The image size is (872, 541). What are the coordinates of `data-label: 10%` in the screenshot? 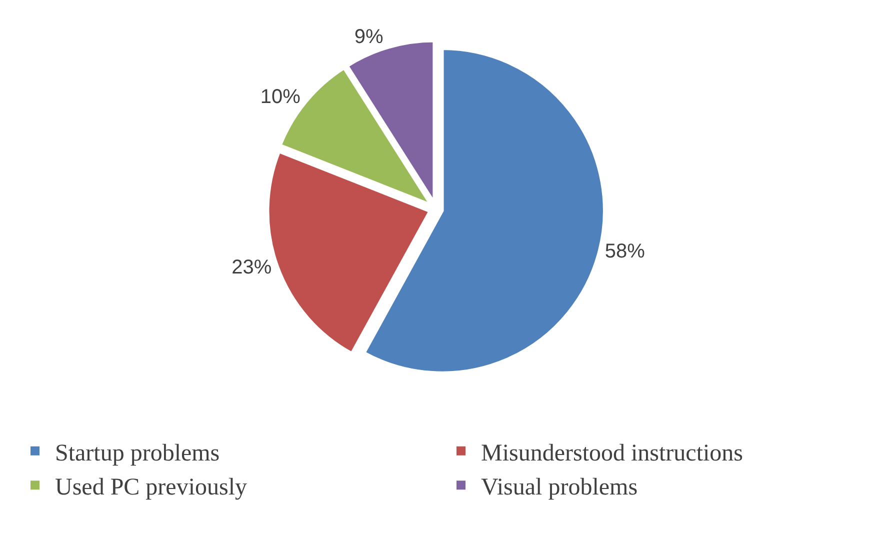 It's located at (280, 97).